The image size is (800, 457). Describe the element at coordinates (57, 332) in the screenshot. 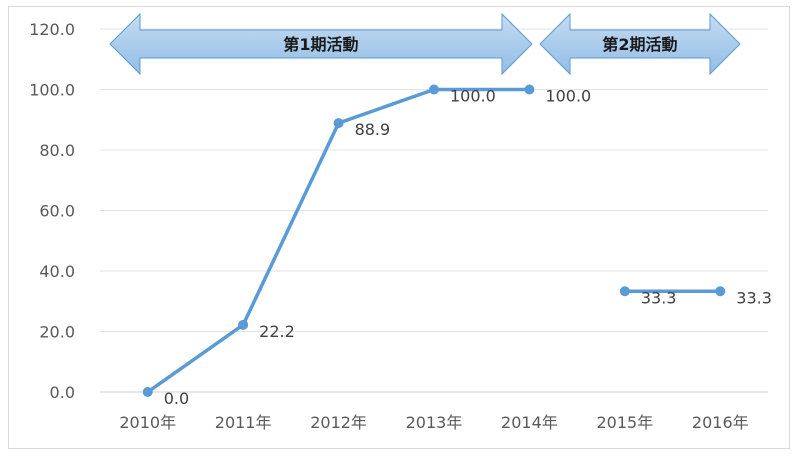

I see `y-tick-label: 20.0` at that location.